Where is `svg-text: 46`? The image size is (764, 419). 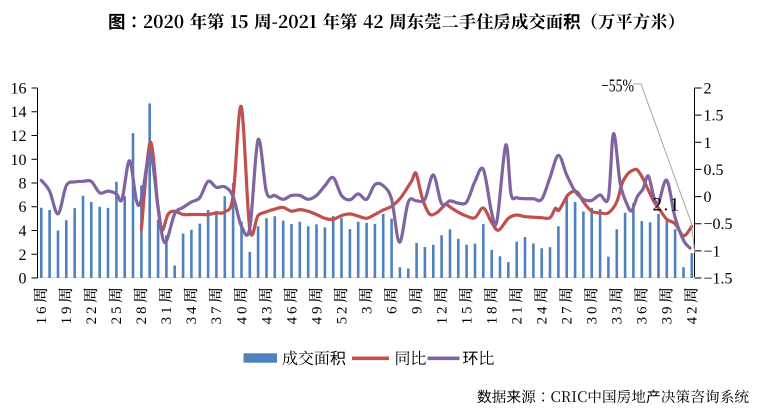
svg-text: 46 is located at coordinates (292, 314).